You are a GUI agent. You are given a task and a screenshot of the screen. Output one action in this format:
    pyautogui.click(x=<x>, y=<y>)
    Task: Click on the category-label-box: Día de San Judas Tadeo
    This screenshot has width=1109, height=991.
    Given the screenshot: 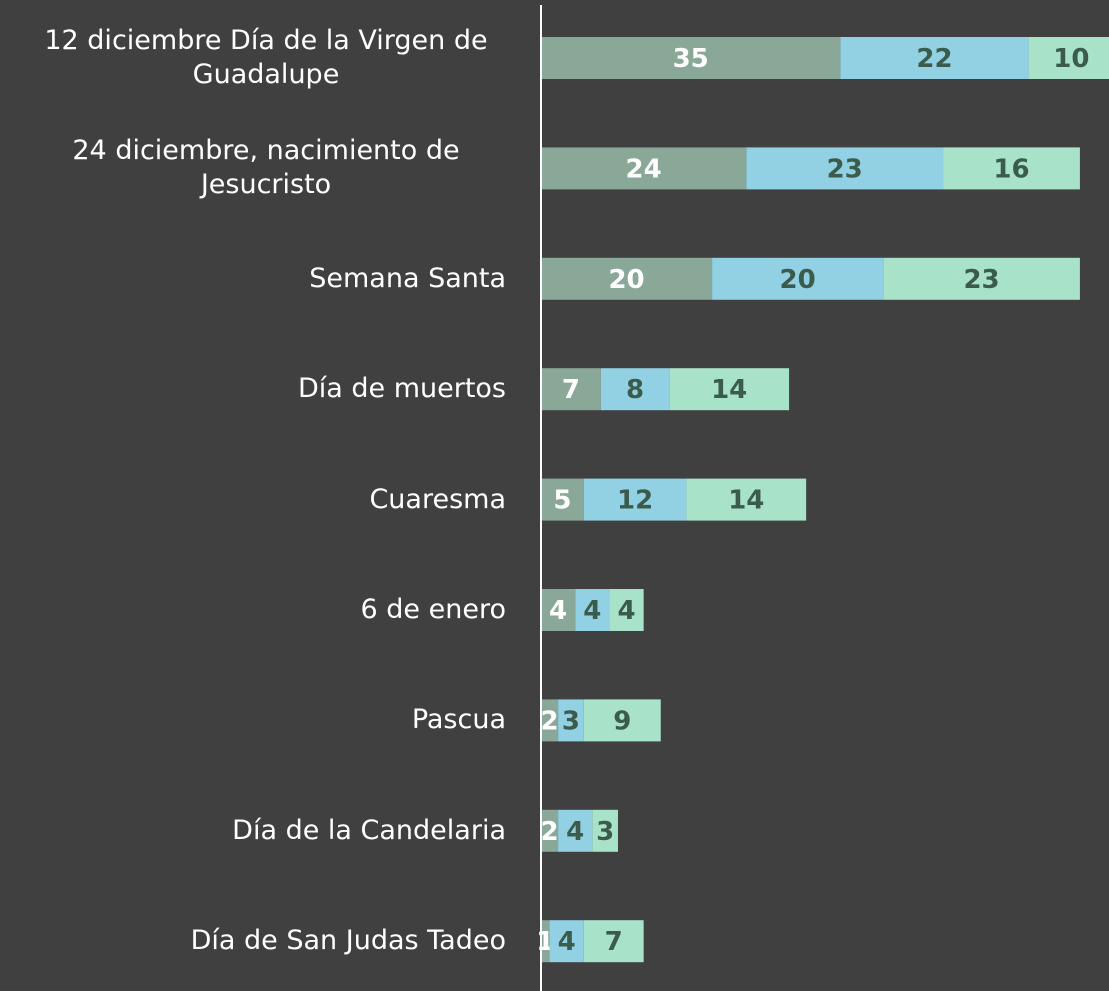 What is the action you would take?
    pyautogui.click(x=266, y=941)
    